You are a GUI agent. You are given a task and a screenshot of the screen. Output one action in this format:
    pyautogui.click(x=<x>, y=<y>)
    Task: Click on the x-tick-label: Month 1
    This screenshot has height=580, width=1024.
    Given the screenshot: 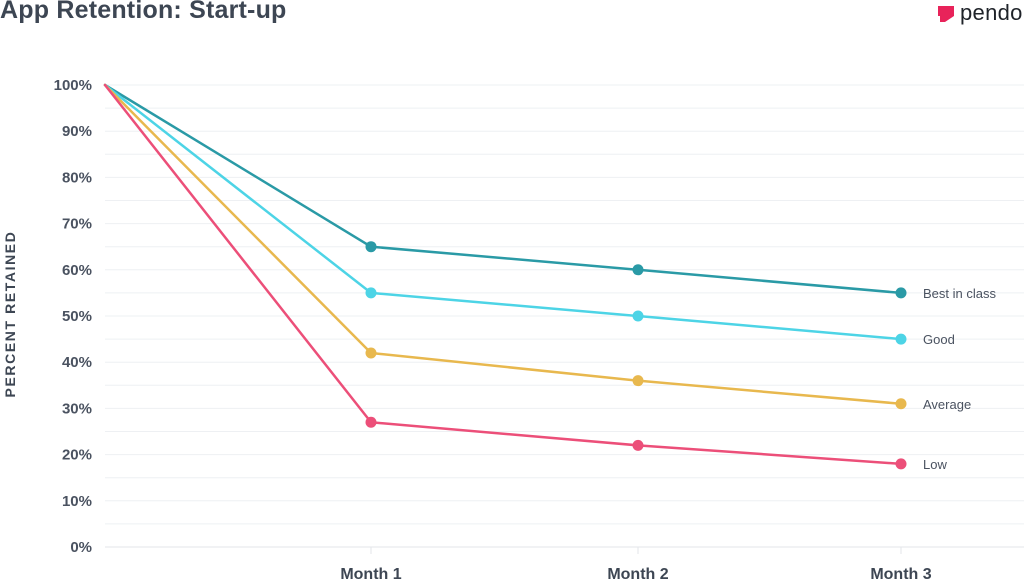 What is the action you would take?
    pyautogui.click(x=370, y=573)
    